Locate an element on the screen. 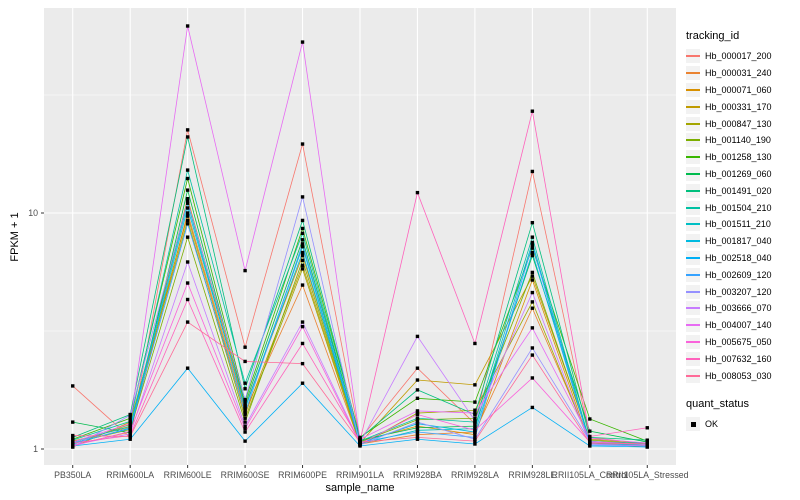 The width and height of the screenshot is (800, 500). x-tick-label: RRII105LA_Stressed is located at coordinates (647, 475).